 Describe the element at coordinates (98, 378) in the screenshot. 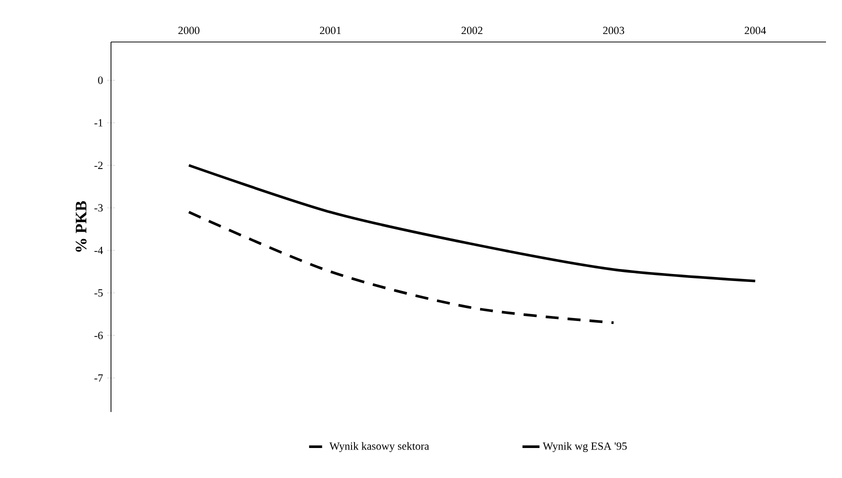

I see `y-tick-label: -7` at that location.